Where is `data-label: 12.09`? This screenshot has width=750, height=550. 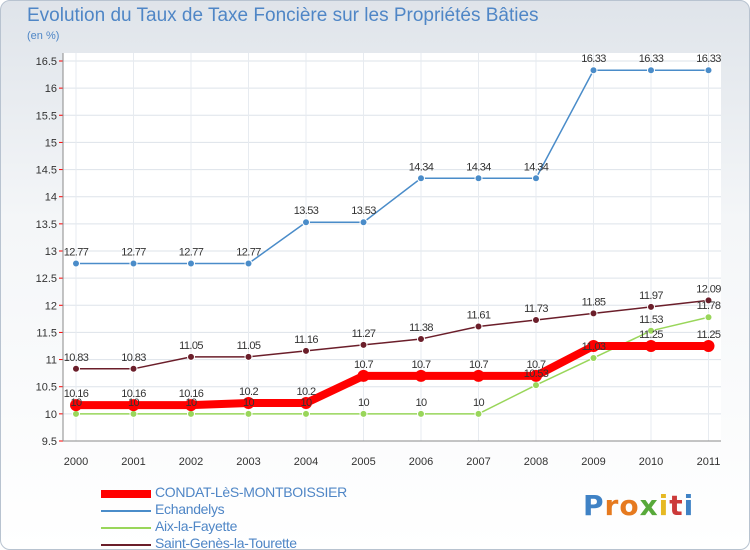
data-label: 12.09 is located at coordinates (708, 289).